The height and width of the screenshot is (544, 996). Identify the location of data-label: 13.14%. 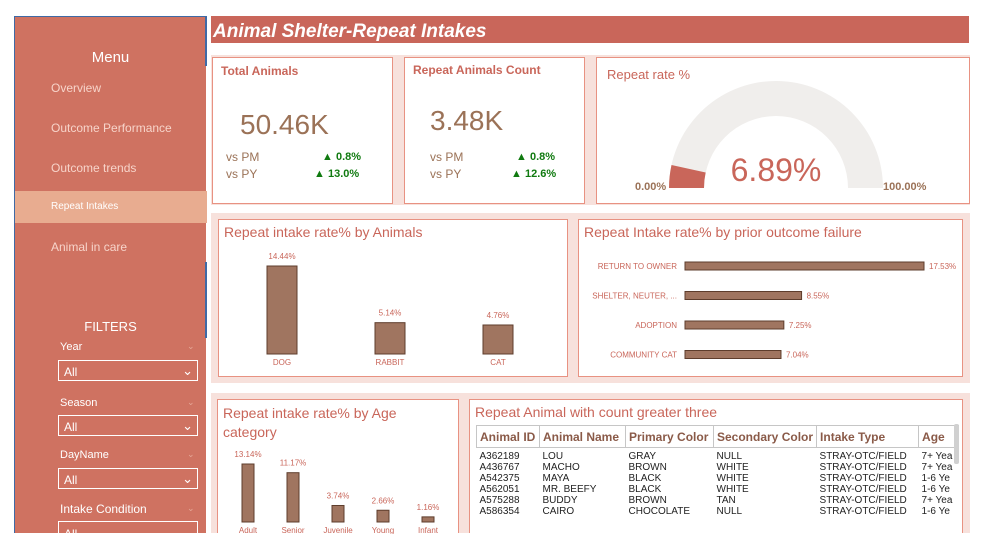
(247, 454).